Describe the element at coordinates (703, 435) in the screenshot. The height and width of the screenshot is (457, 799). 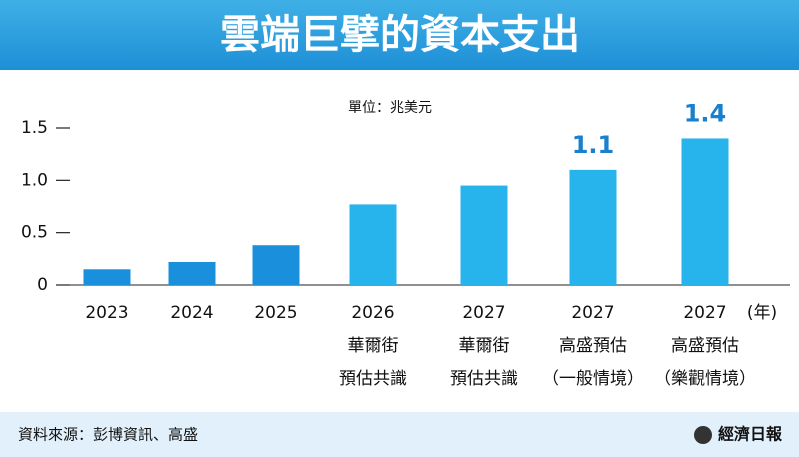
I see `logo-icon` at that location.